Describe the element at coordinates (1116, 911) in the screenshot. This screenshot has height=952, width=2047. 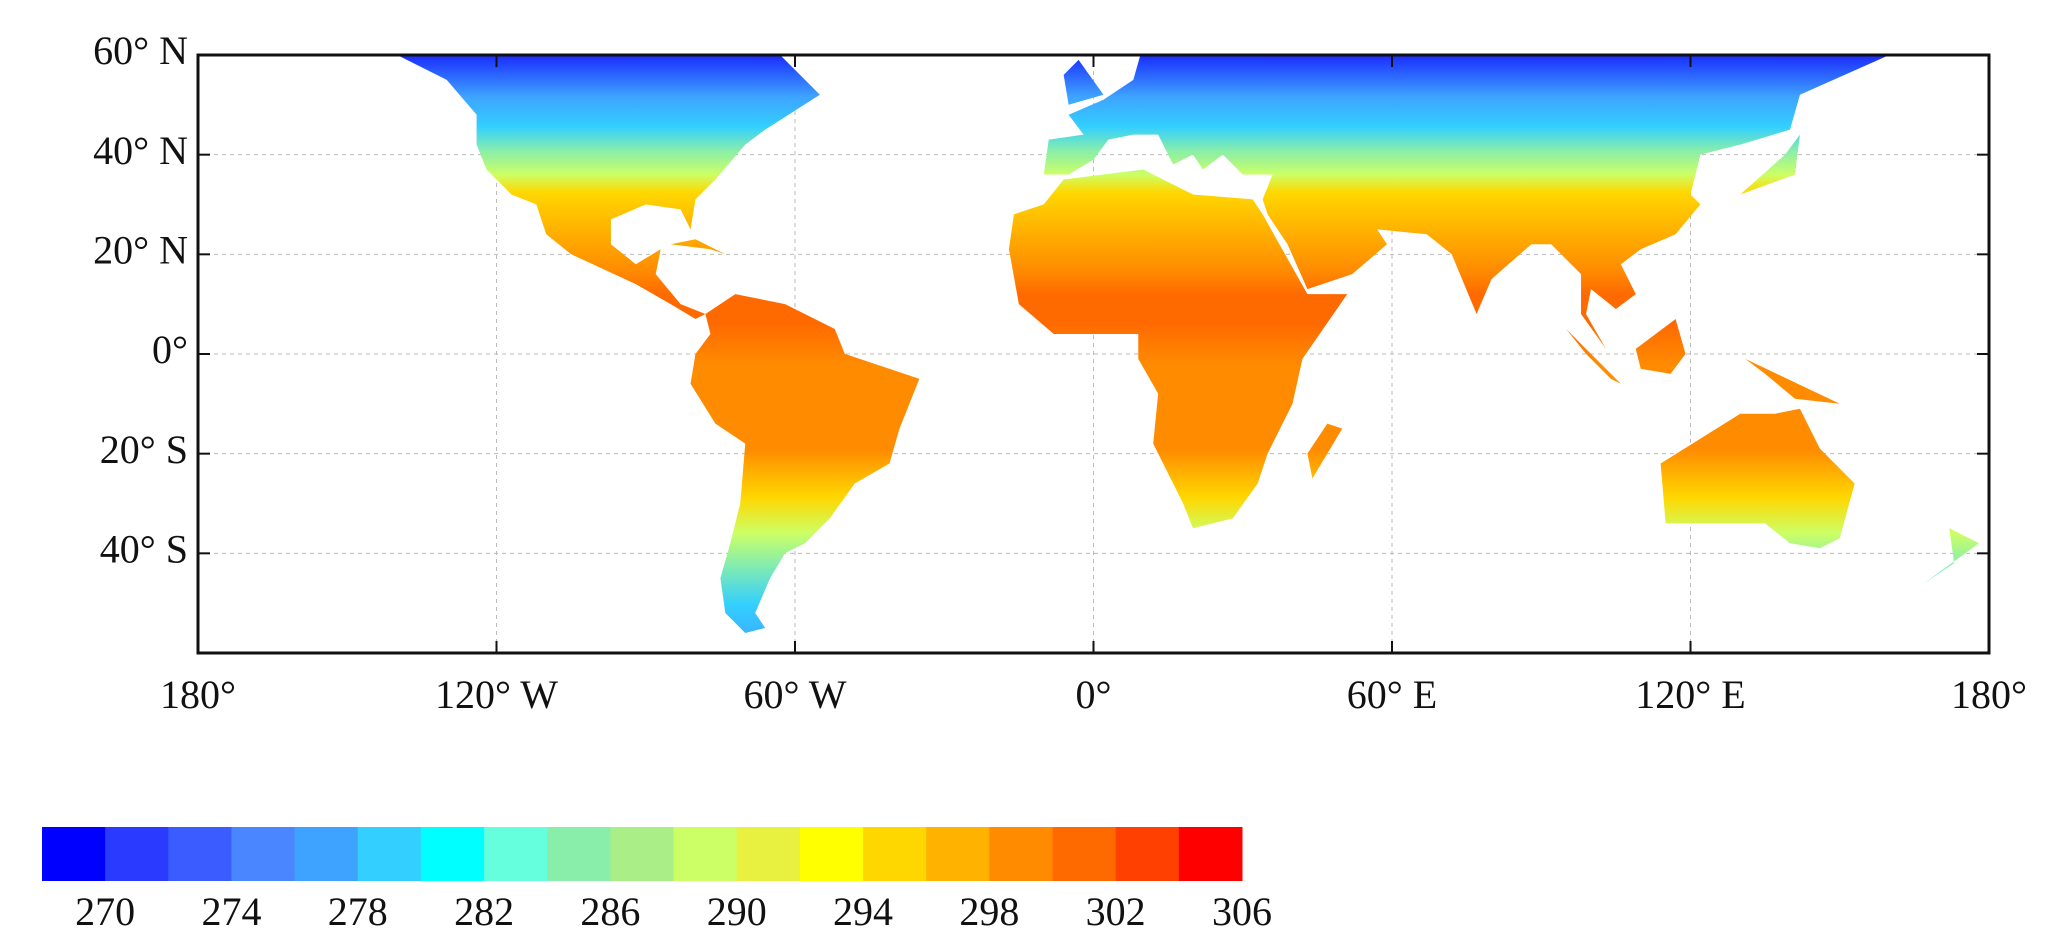
I see `colorbar-tick-label: 302` at that location.